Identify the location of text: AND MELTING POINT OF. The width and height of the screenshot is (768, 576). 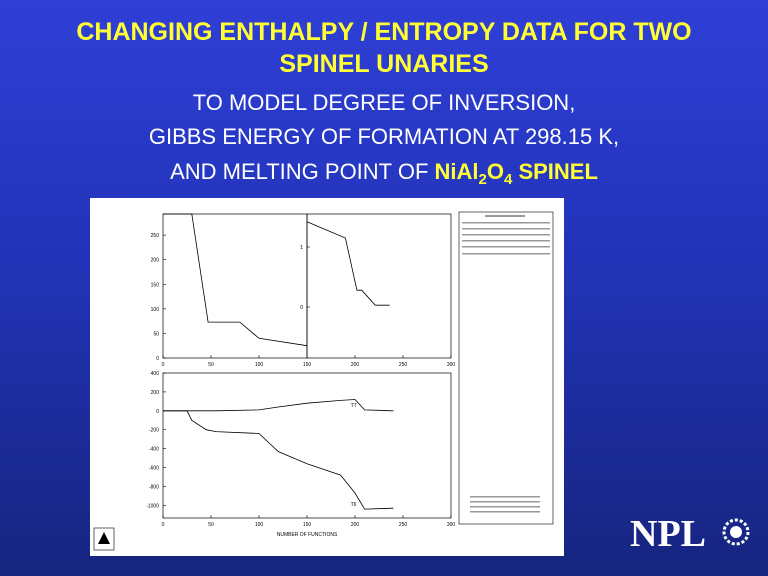
(299, 171).